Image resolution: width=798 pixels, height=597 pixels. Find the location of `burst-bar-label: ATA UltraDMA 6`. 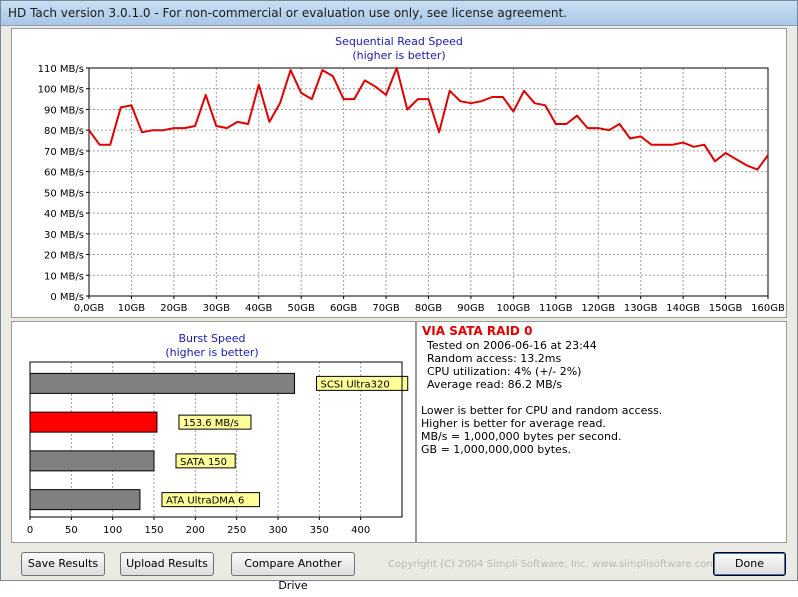

burst-bar-label: ATA UltraDMA 6 is located at coordinates (205, 501).